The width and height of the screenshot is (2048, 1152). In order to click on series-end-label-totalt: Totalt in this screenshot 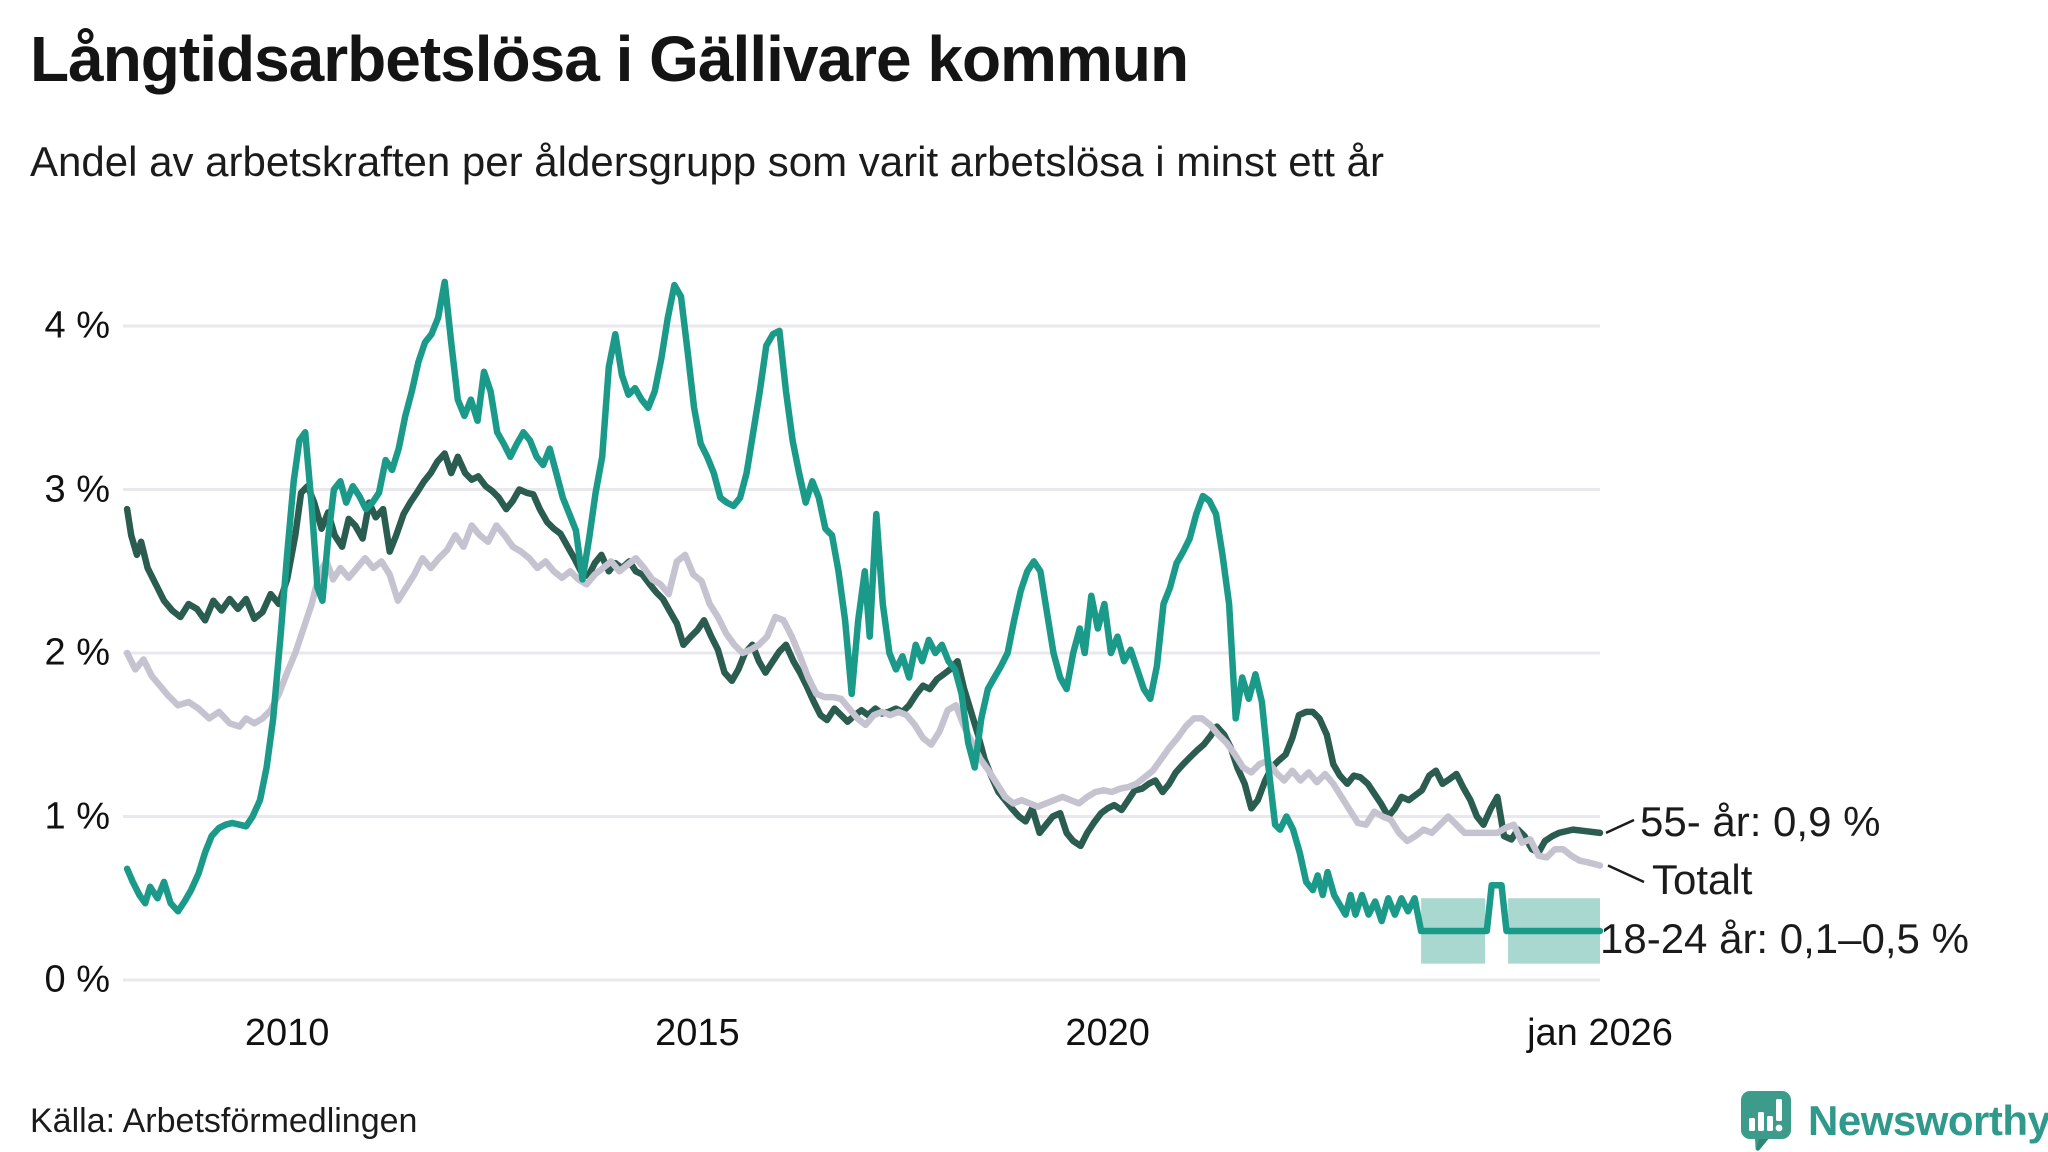, I will do `click(1702, 879)`.